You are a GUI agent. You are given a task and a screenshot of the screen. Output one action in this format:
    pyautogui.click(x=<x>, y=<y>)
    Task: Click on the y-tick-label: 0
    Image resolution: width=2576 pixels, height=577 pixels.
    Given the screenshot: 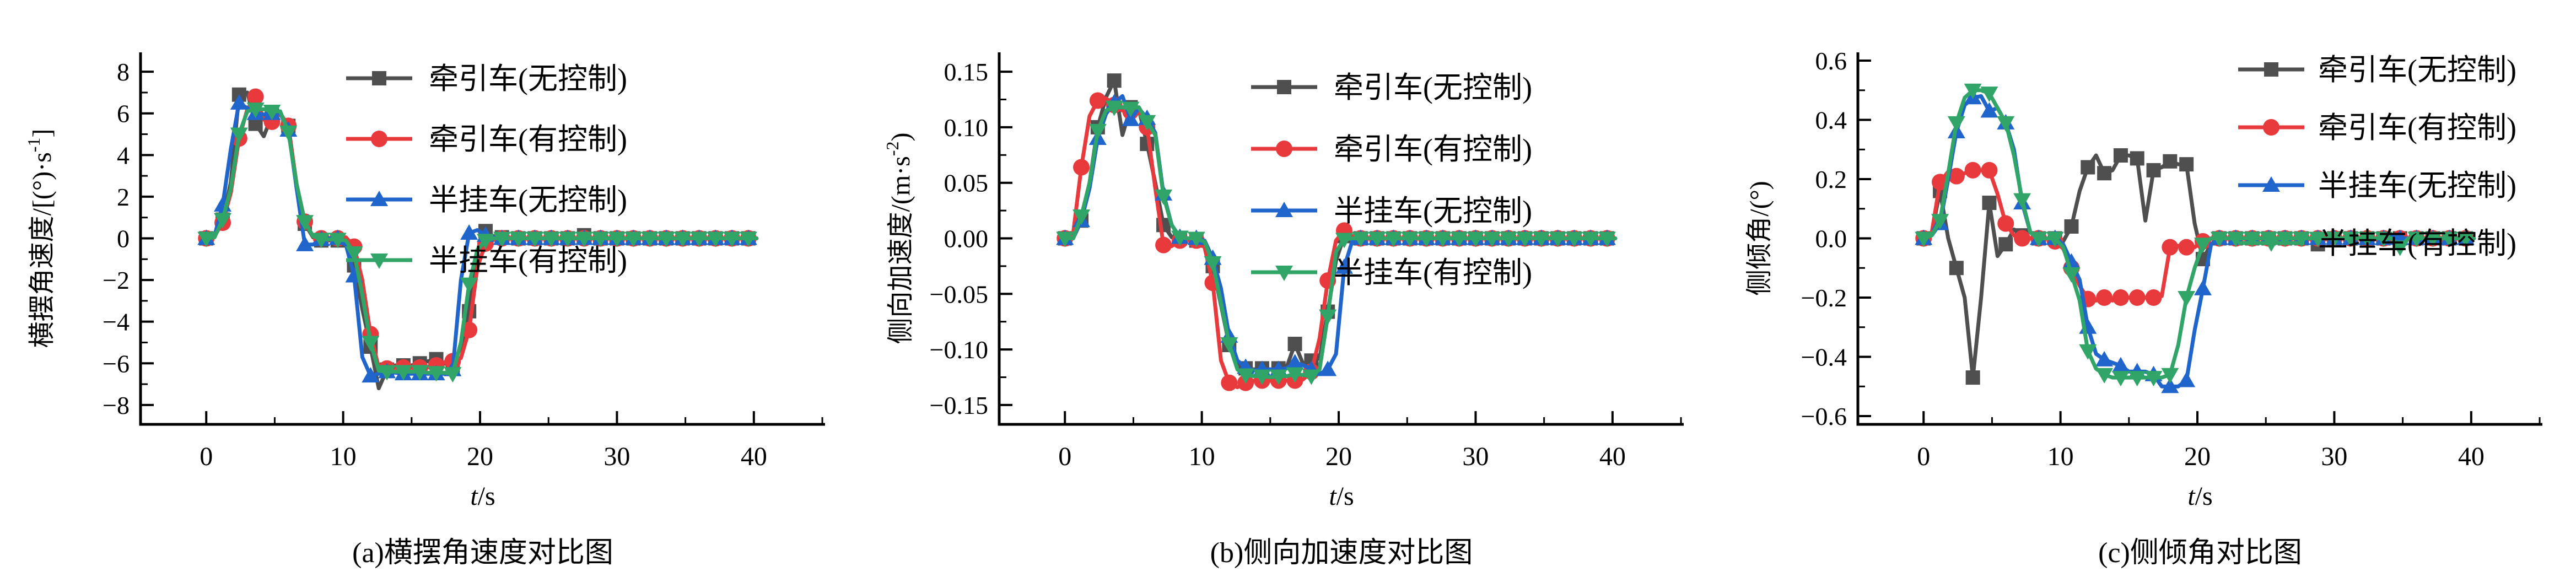 What is the action you would take?
    pyautogui.click(x=123, y=239)
    